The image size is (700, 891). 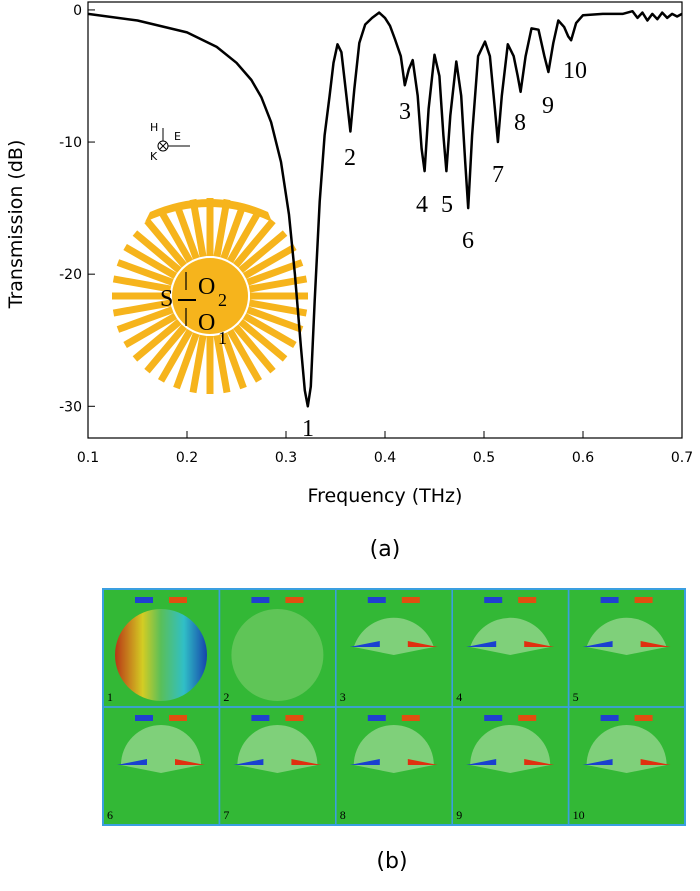 What do you see at coordinates (226, 697) in the screenshot?
I see `map-label: 2` at bounding box center [226, 697].